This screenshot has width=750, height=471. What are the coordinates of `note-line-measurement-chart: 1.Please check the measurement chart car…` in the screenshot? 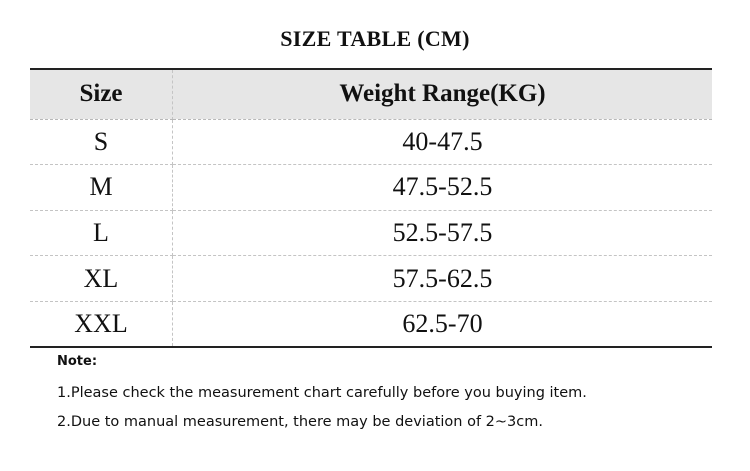 It's located at (322, 393).